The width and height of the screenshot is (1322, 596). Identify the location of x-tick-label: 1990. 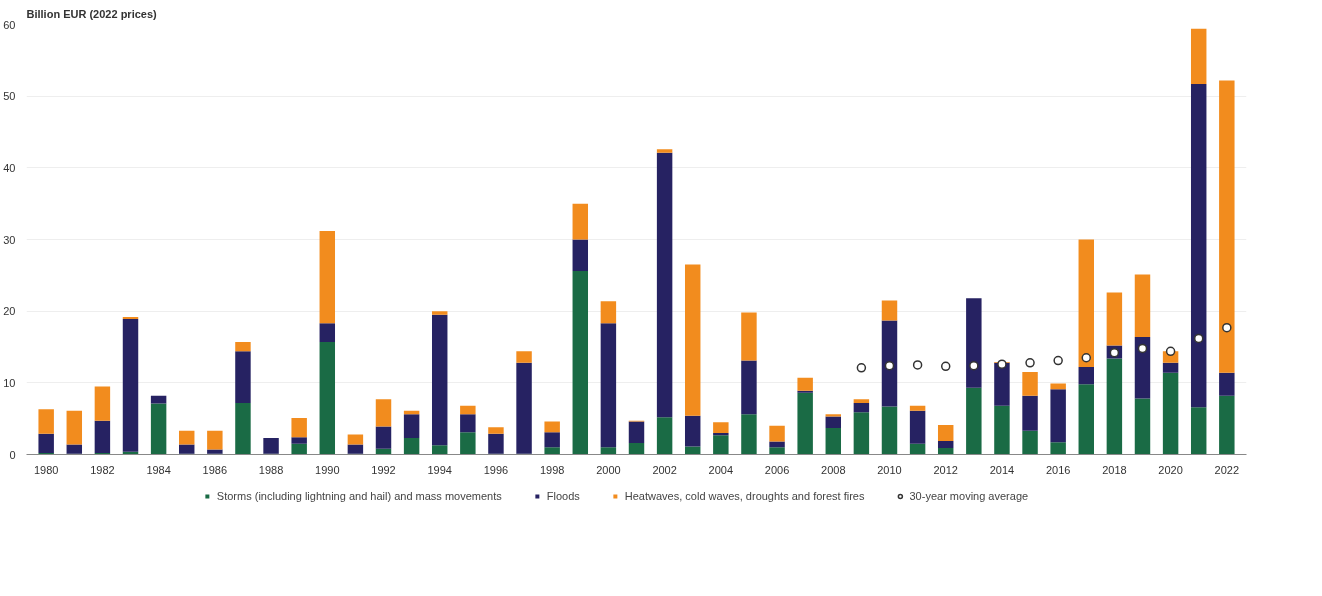
(327, 469).